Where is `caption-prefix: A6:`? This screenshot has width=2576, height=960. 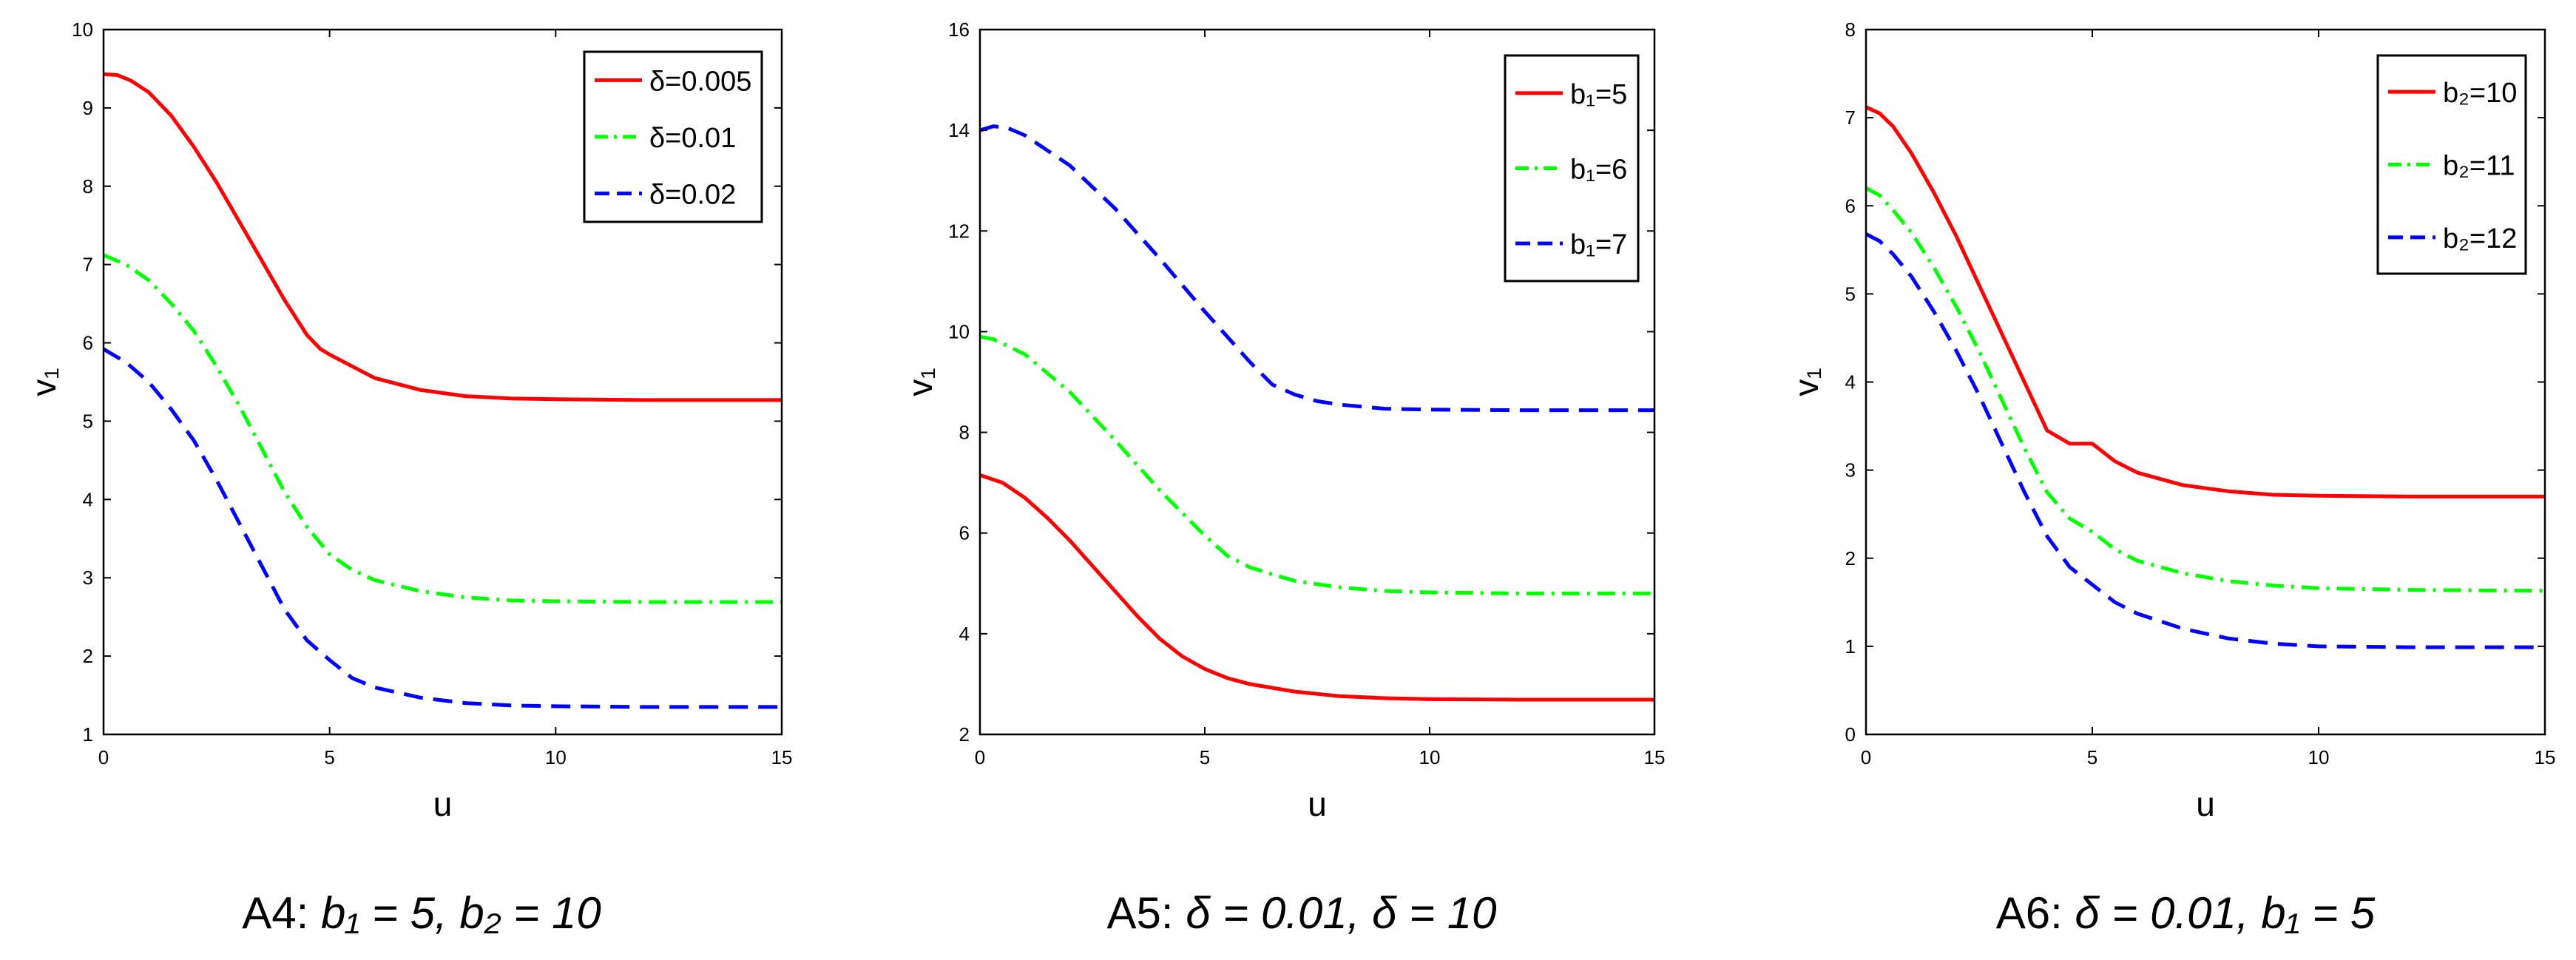 caption-prefix: A6: is located at coordinates (2035, 913).